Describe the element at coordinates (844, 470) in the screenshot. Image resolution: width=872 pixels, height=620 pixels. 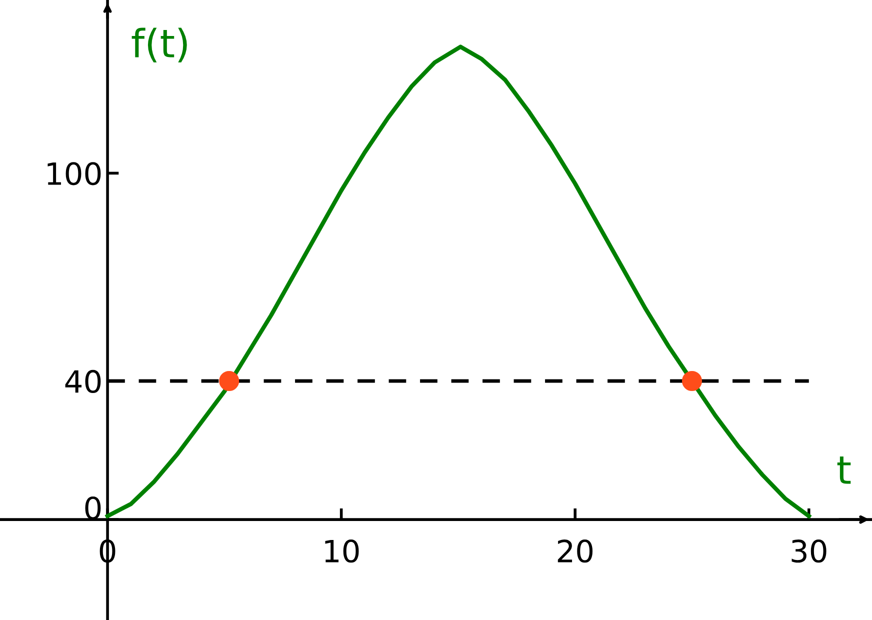
I see `x-axis-title: t` at that location.